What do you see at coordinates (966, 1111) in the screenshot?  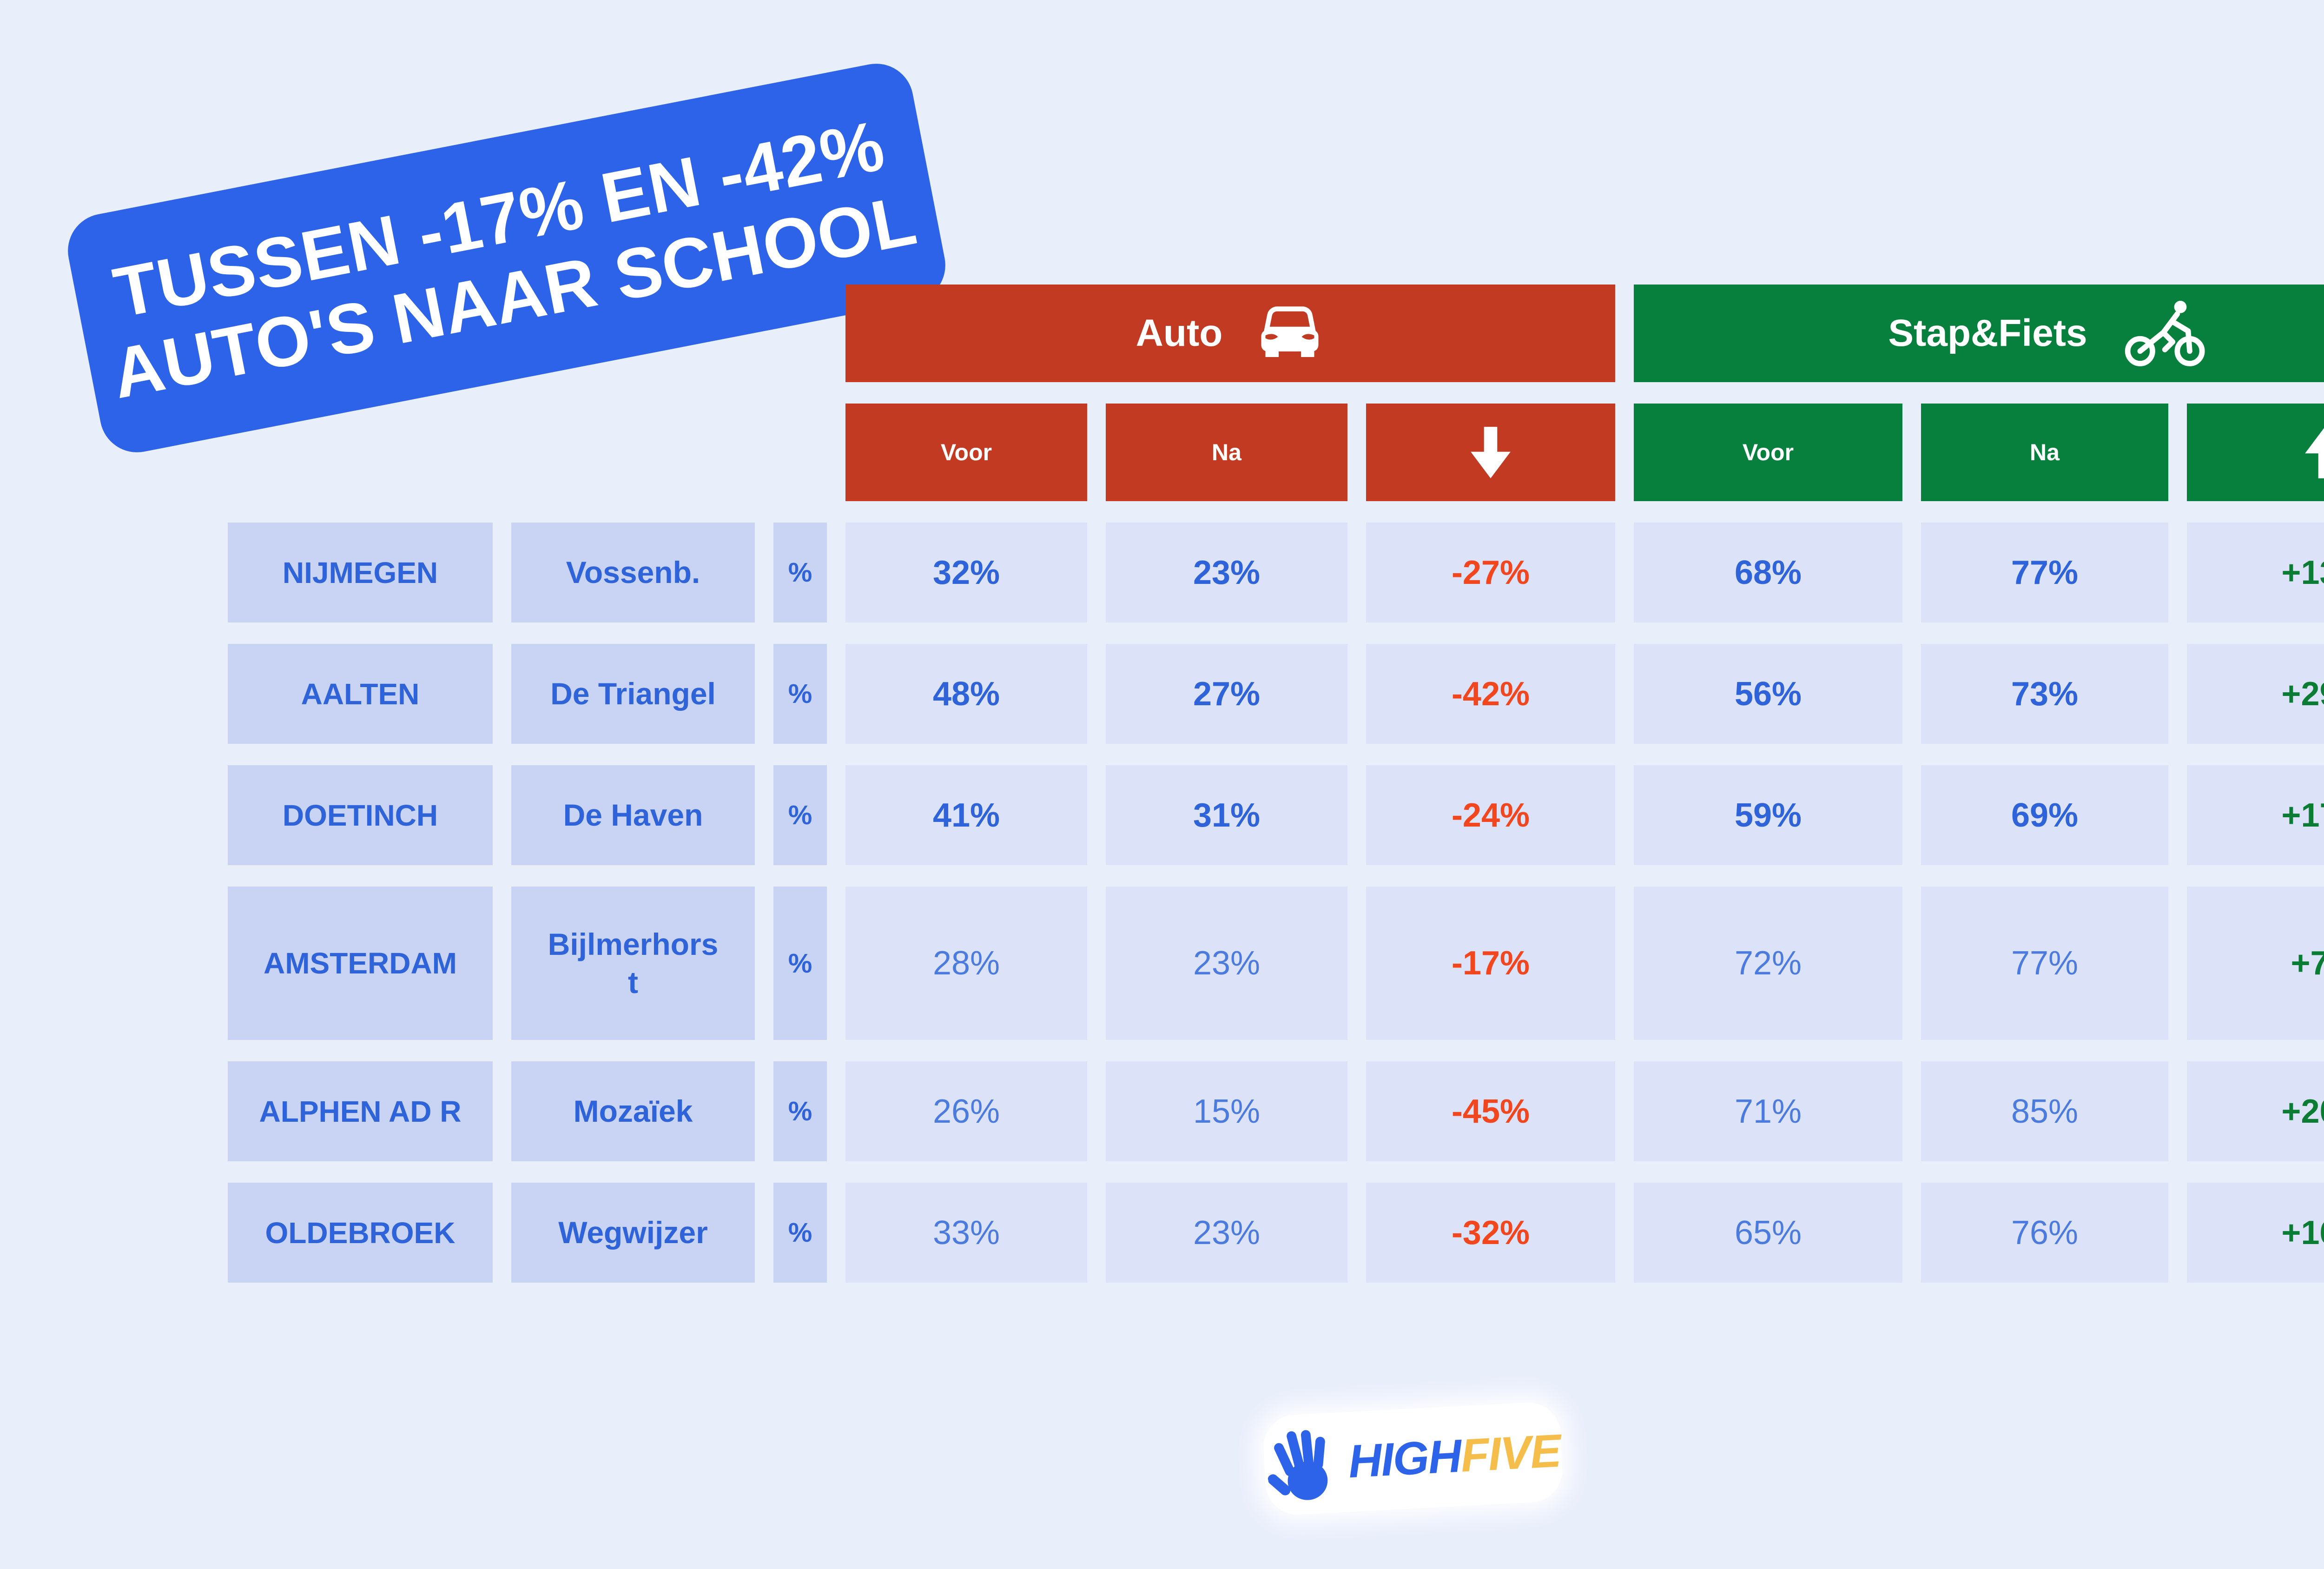 I see `auto-voor-value: 26%` at bounding box center [966, 1111].